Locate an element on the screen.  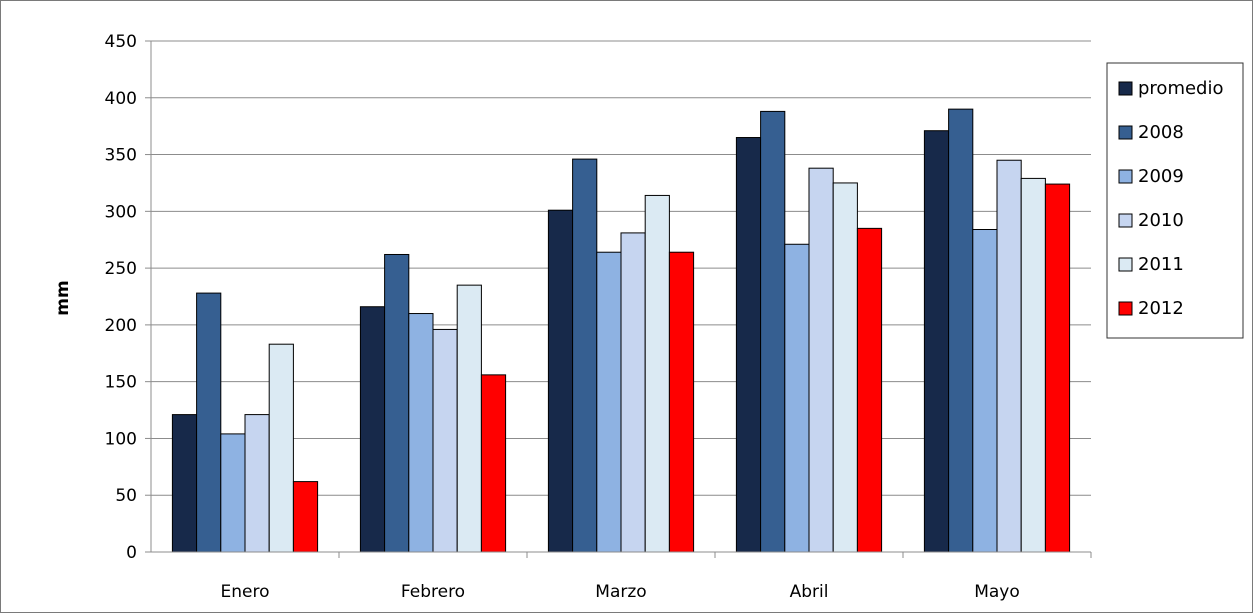
legend-label: 2010 is located at coordinates (1161, 220).